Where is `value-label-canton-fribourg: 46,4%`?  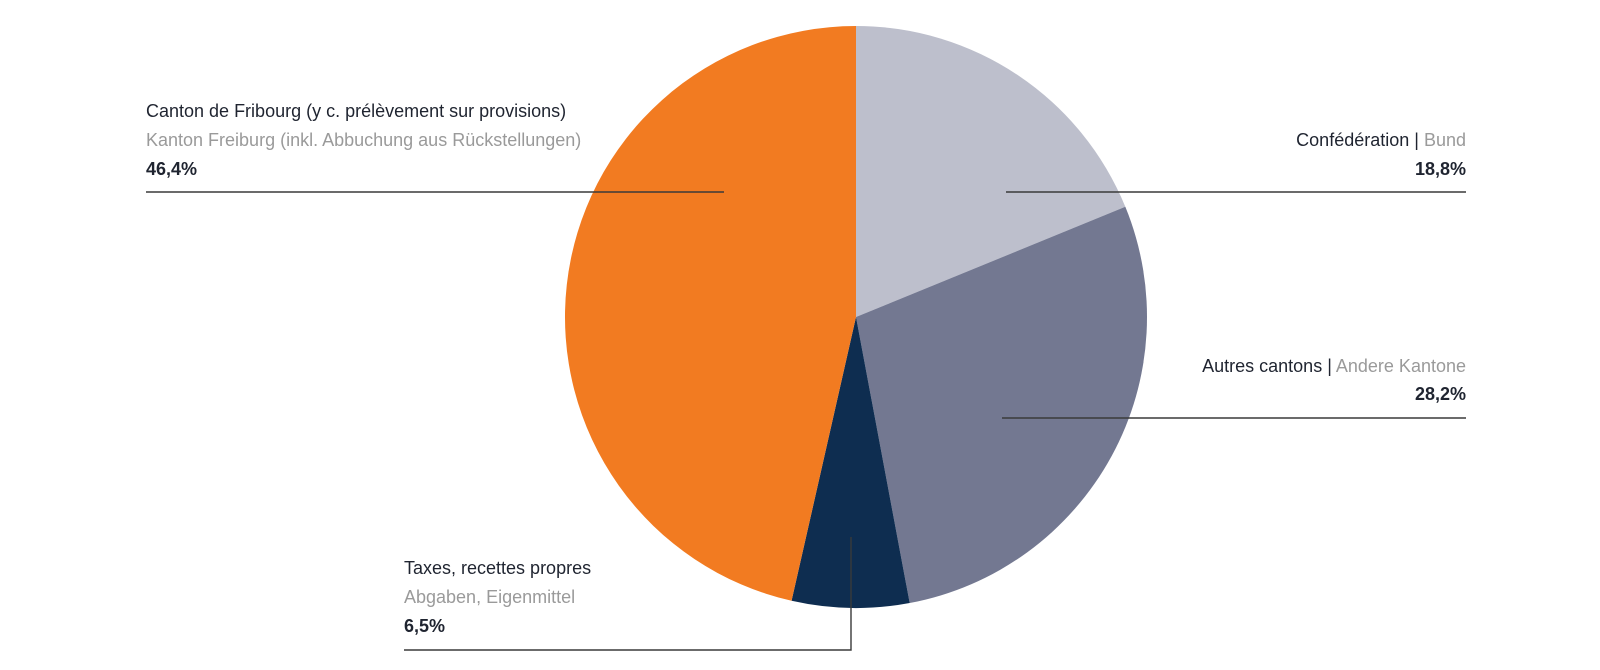 value-label-canton-fribourg: 46,4% is located at coordinates (171, 169).